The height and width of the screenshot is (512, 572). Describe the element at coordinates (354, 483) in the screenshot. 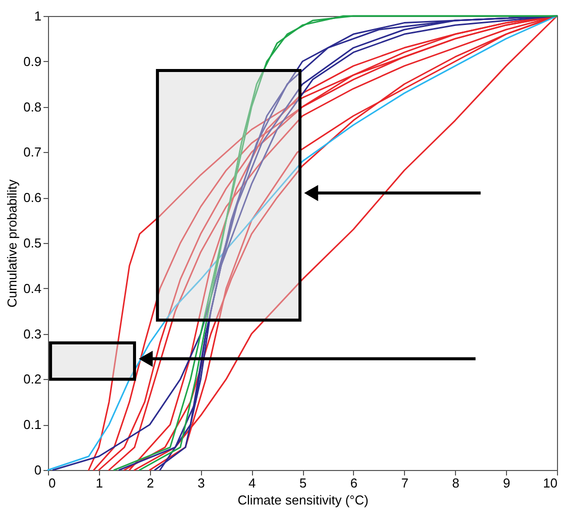

I see `x-tick-label: 6` at that location.